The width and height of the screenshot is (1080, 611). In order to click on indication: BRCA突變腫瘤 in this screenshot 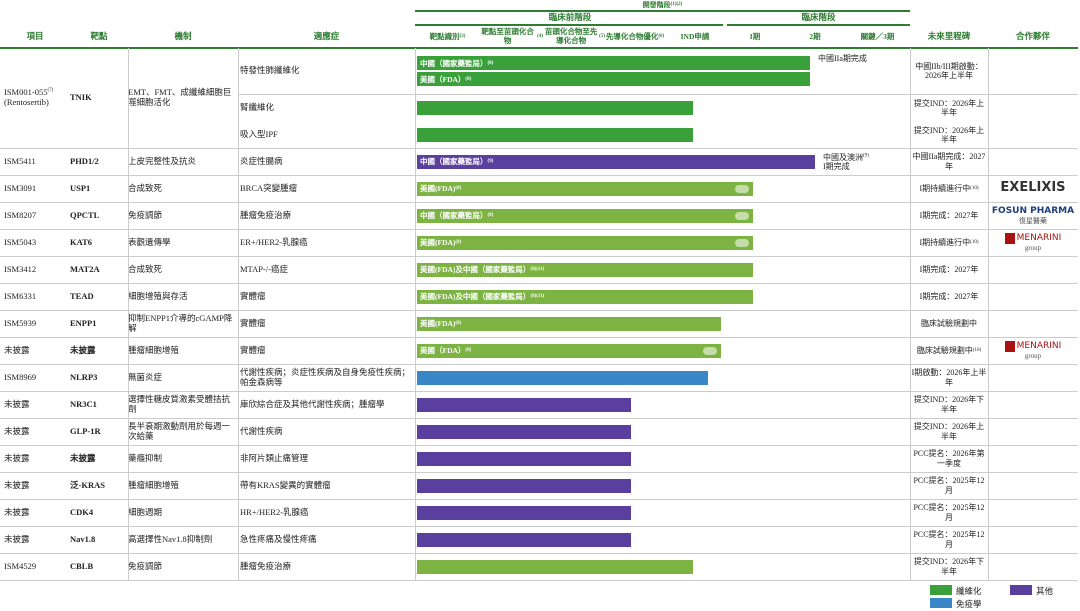, I will do `click(269, 187)`.